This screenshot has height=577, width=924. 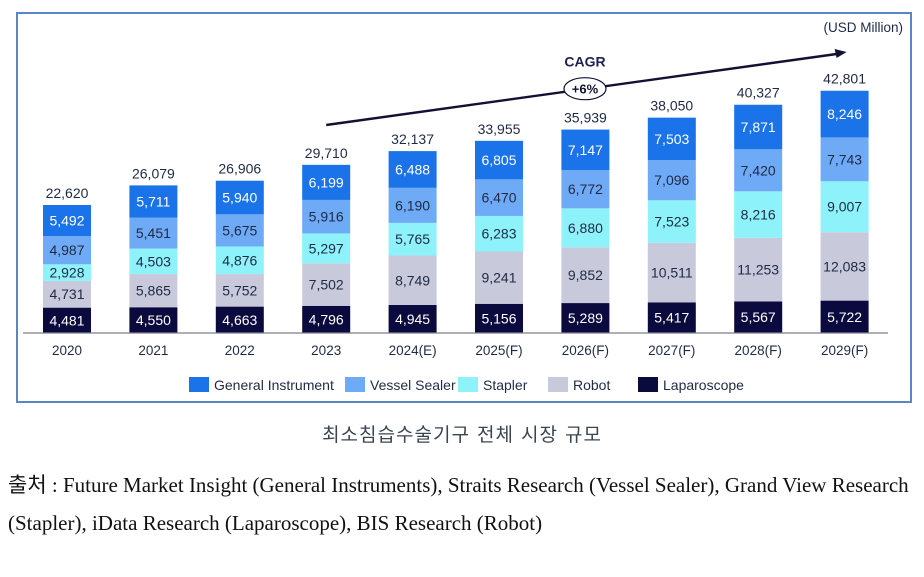 I want to click on data-label: 7,147, so click(x=585, y=150).